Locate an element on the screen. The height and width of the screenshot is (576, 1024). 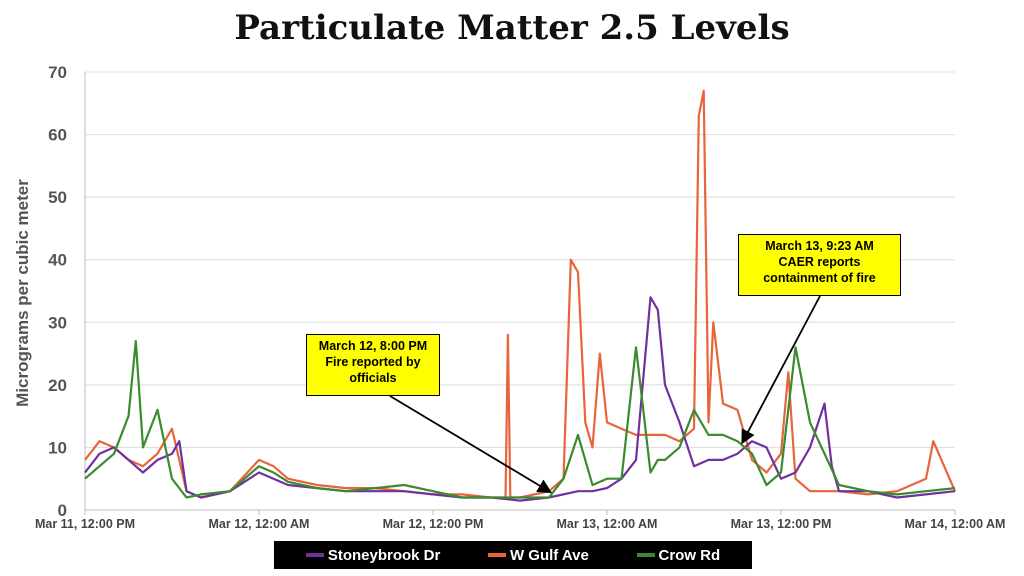
annotation-line: March 12, 8:00 PM is located at coordinates (373, 346).